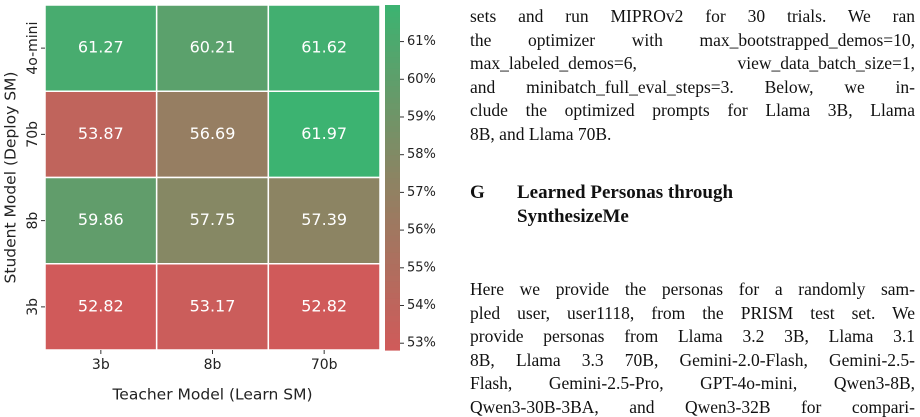 This screenshot has width=920, height=417. I want to click on section-title: SynthesizeMe, so click(573, 216).